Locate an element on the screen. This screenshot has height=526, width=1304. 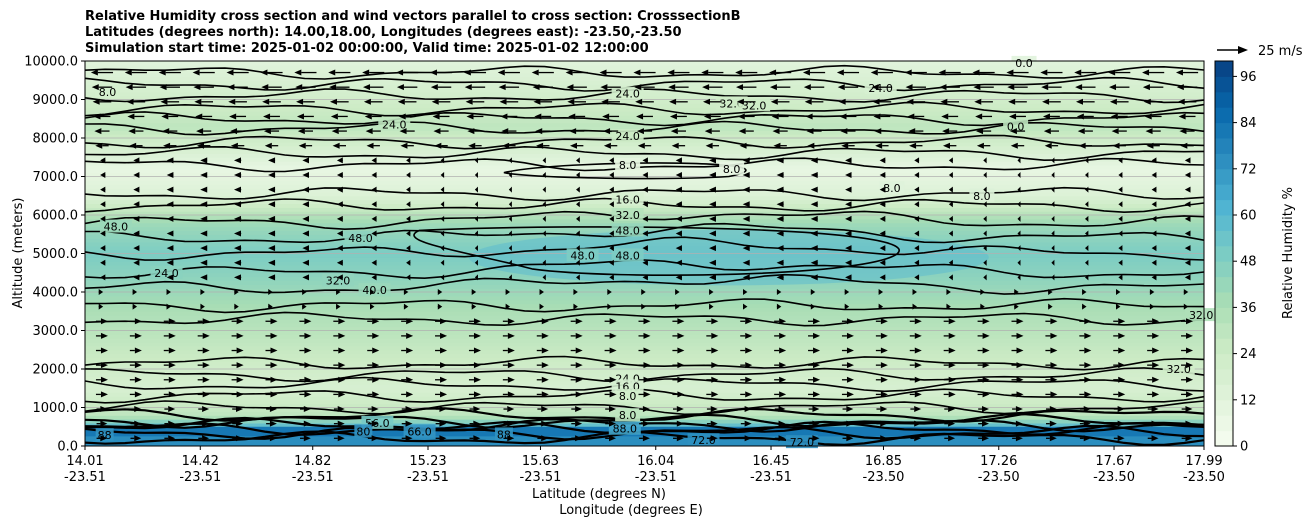
y-tick-label: 6000.0 is located at coordinates (56, 216).